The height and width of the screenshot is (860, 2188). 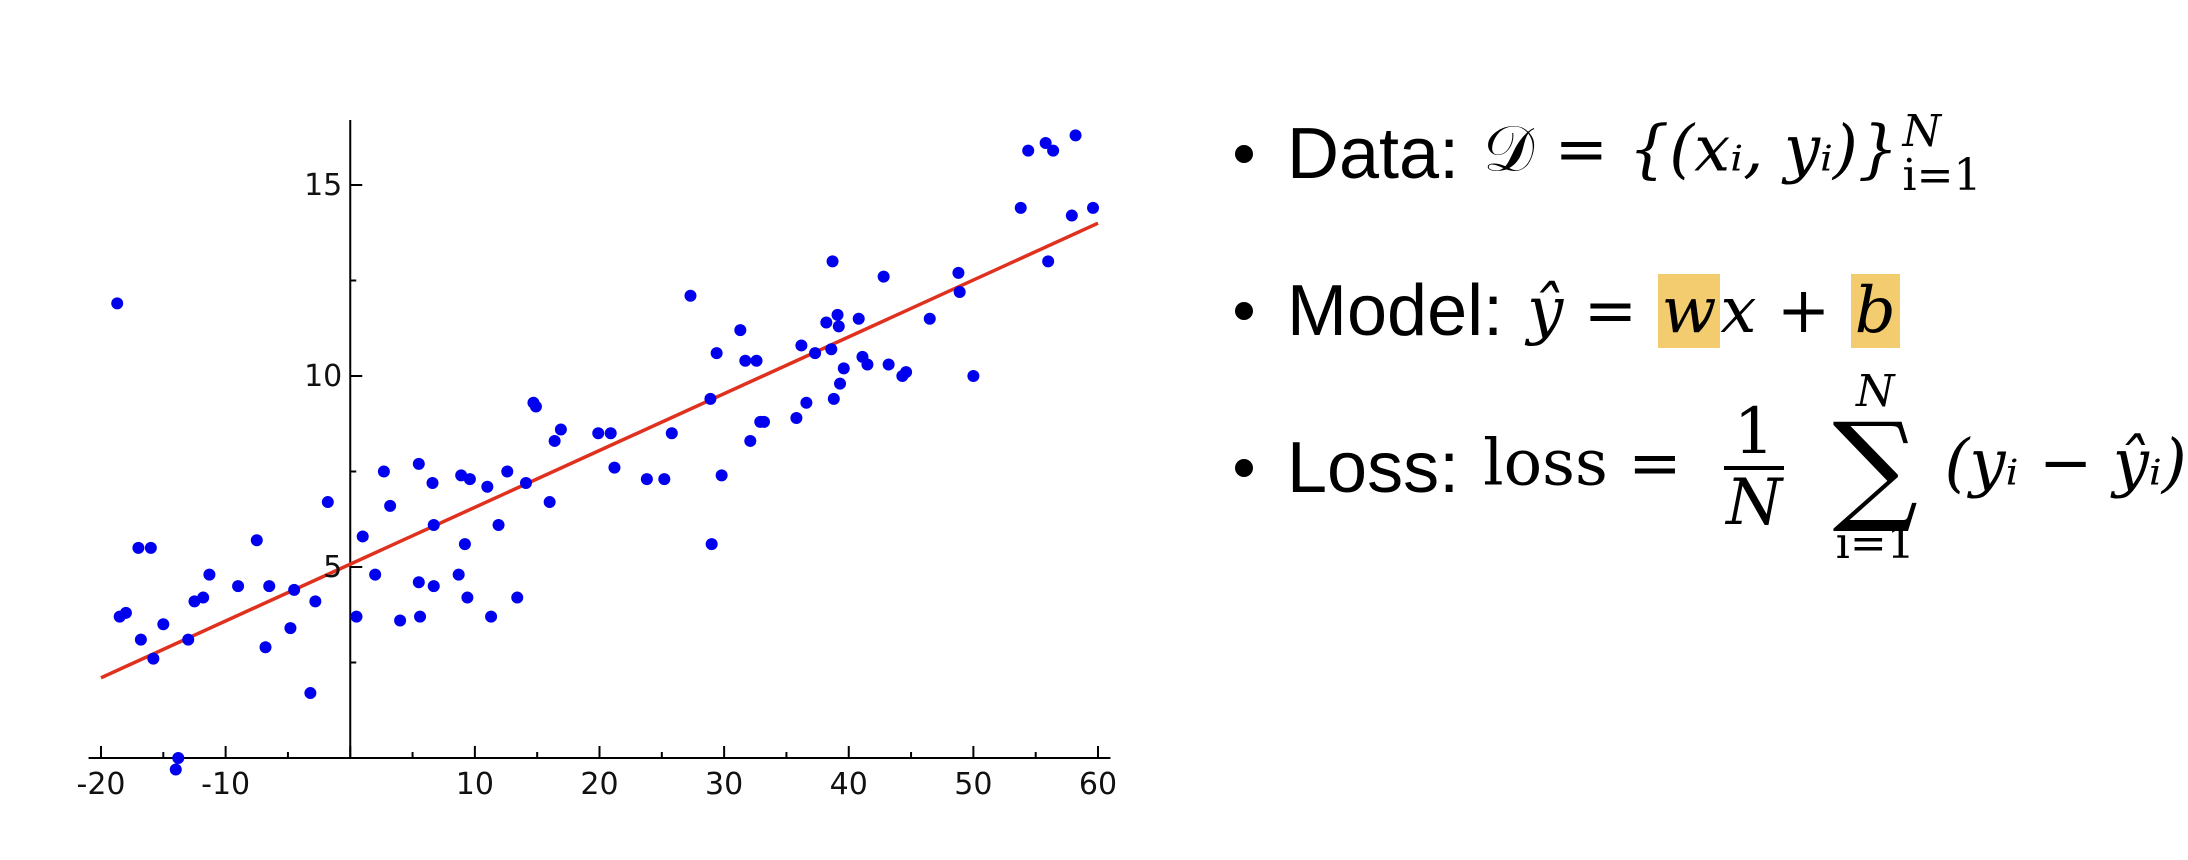 I want to click on summation: N ∑ i=1, so click(x=1875, y=468).